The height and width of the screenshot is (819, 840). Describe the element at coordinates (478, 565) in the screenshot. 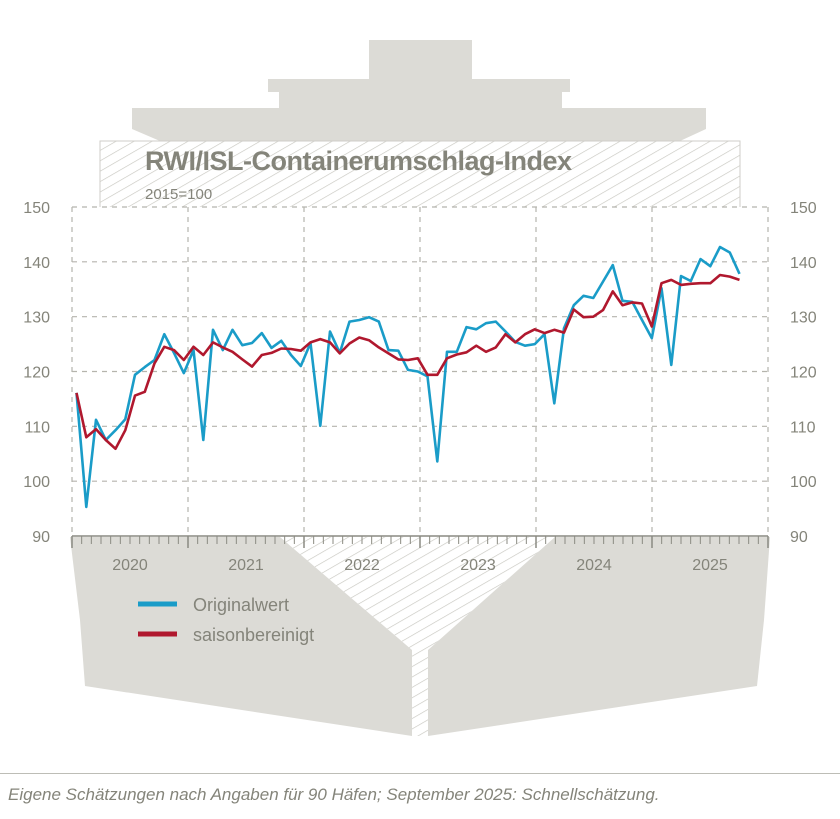

I see `x-tick-label: 2023` at that location.